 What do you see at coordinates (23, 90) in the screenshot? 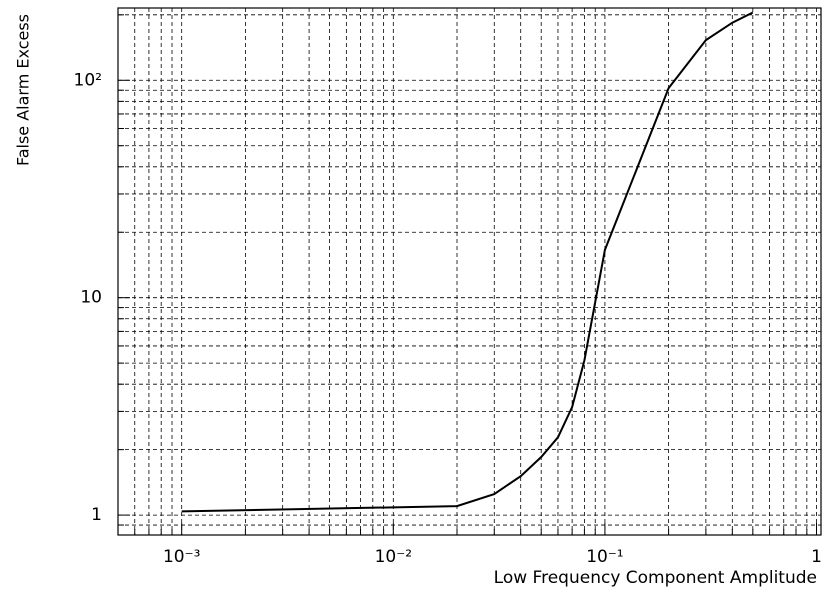
I see `y-axis-title: False Alarm Excess` at bounding box center [23, 90].